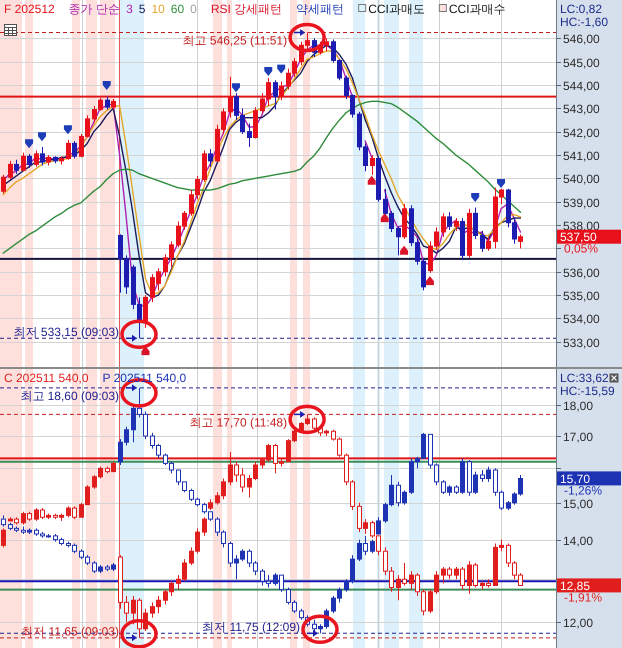  What do you see at coordinates (235, 41) in the screenshot?
I see `ref-line-label: 최고 546,25 (11:51)` at bounding box center [235, 41].